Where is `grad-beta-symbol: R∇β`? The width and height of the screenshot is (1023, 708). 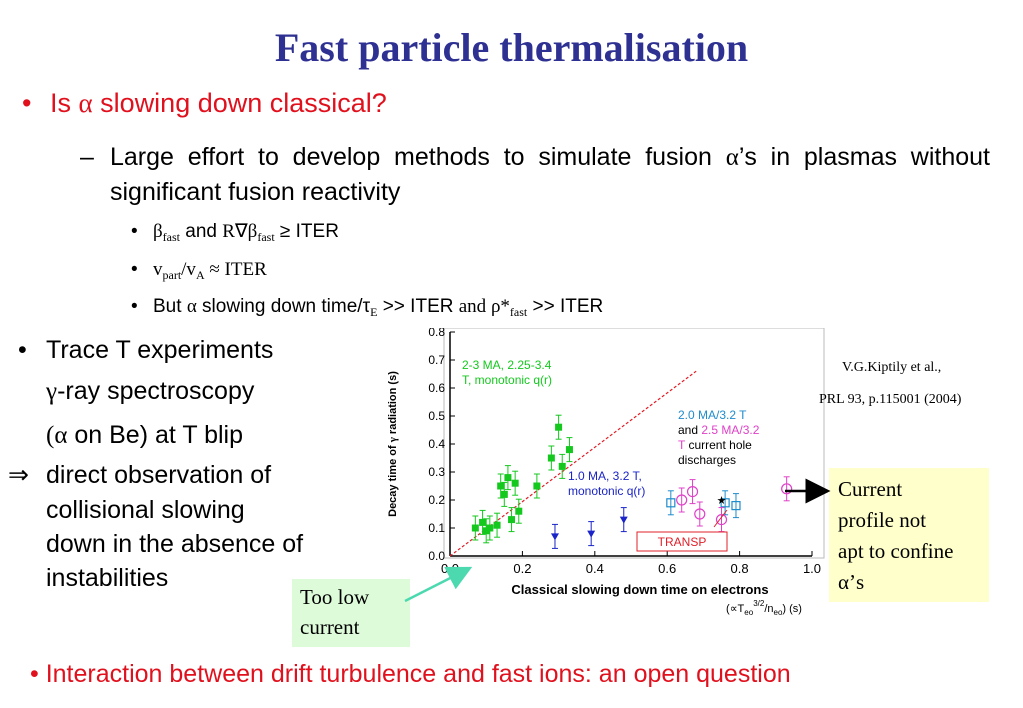 grad-beta-symbol: R∇β is located at coordinates (240, 231).